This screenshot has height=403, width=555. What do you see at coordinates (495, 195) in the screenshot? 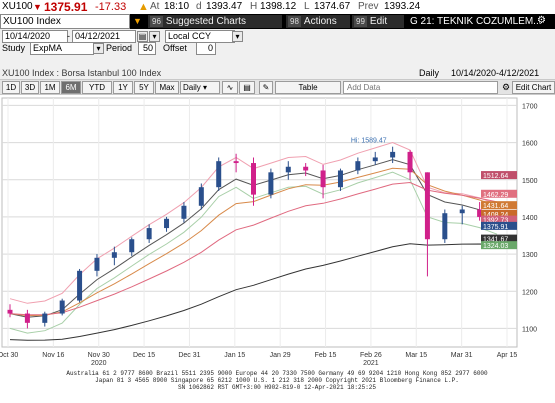
I see `price-label: 1462.29` at bounding box center [495, 195].